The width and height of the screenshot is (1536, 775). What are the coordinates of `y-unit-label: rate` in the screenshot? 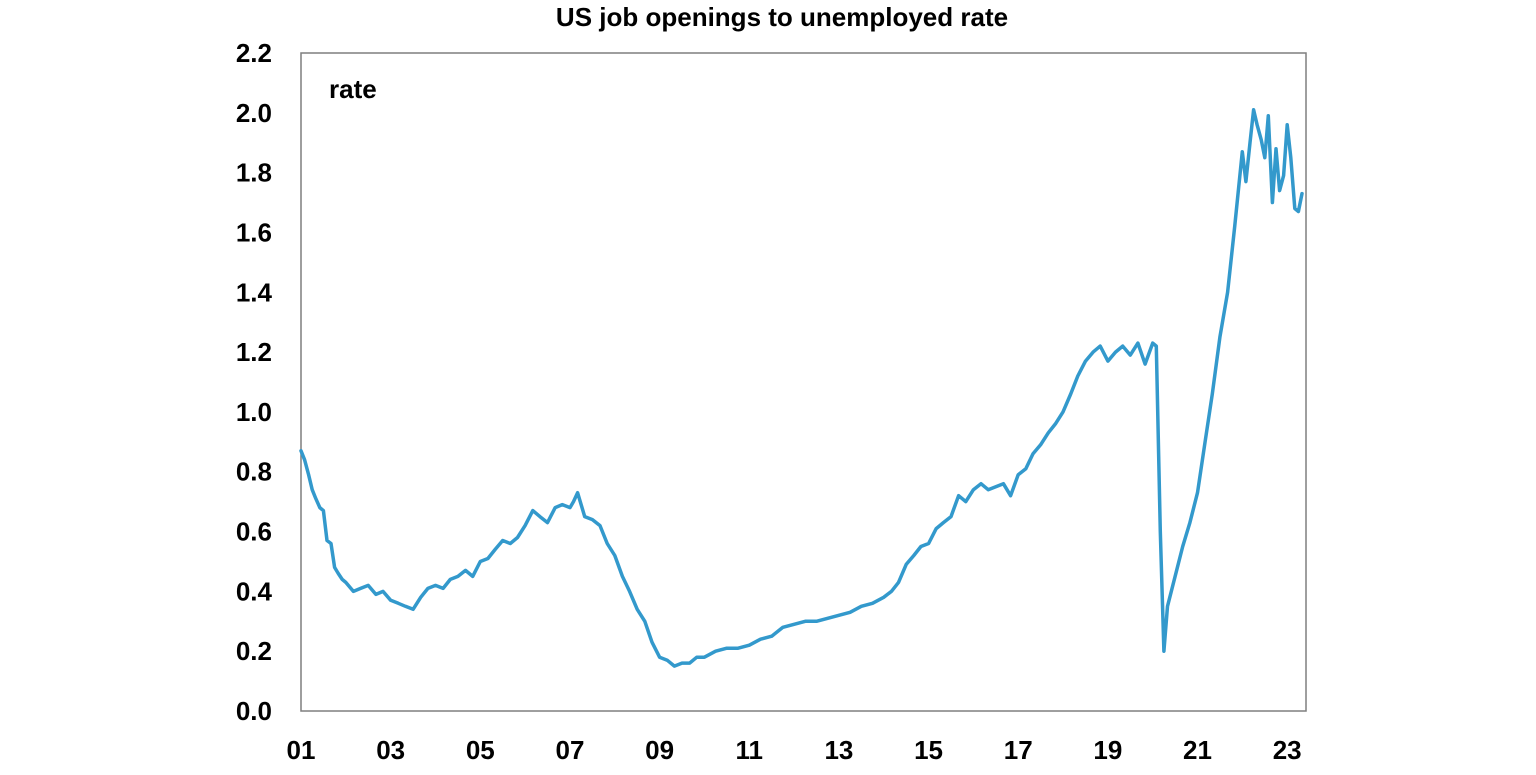 It's located at (353, 89).